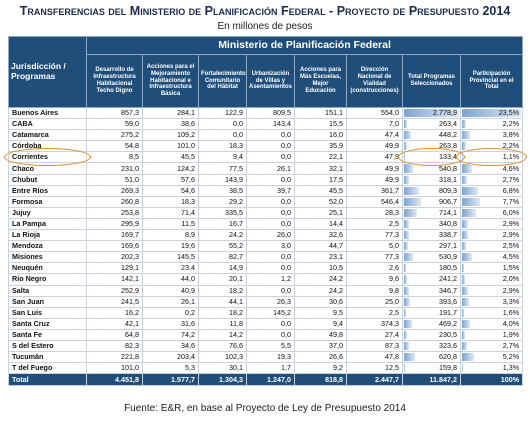  What do you see at coordinates (190, 235) in the screenshot?
I see `cell-text: 8,9` at bounding box center [190, 235].